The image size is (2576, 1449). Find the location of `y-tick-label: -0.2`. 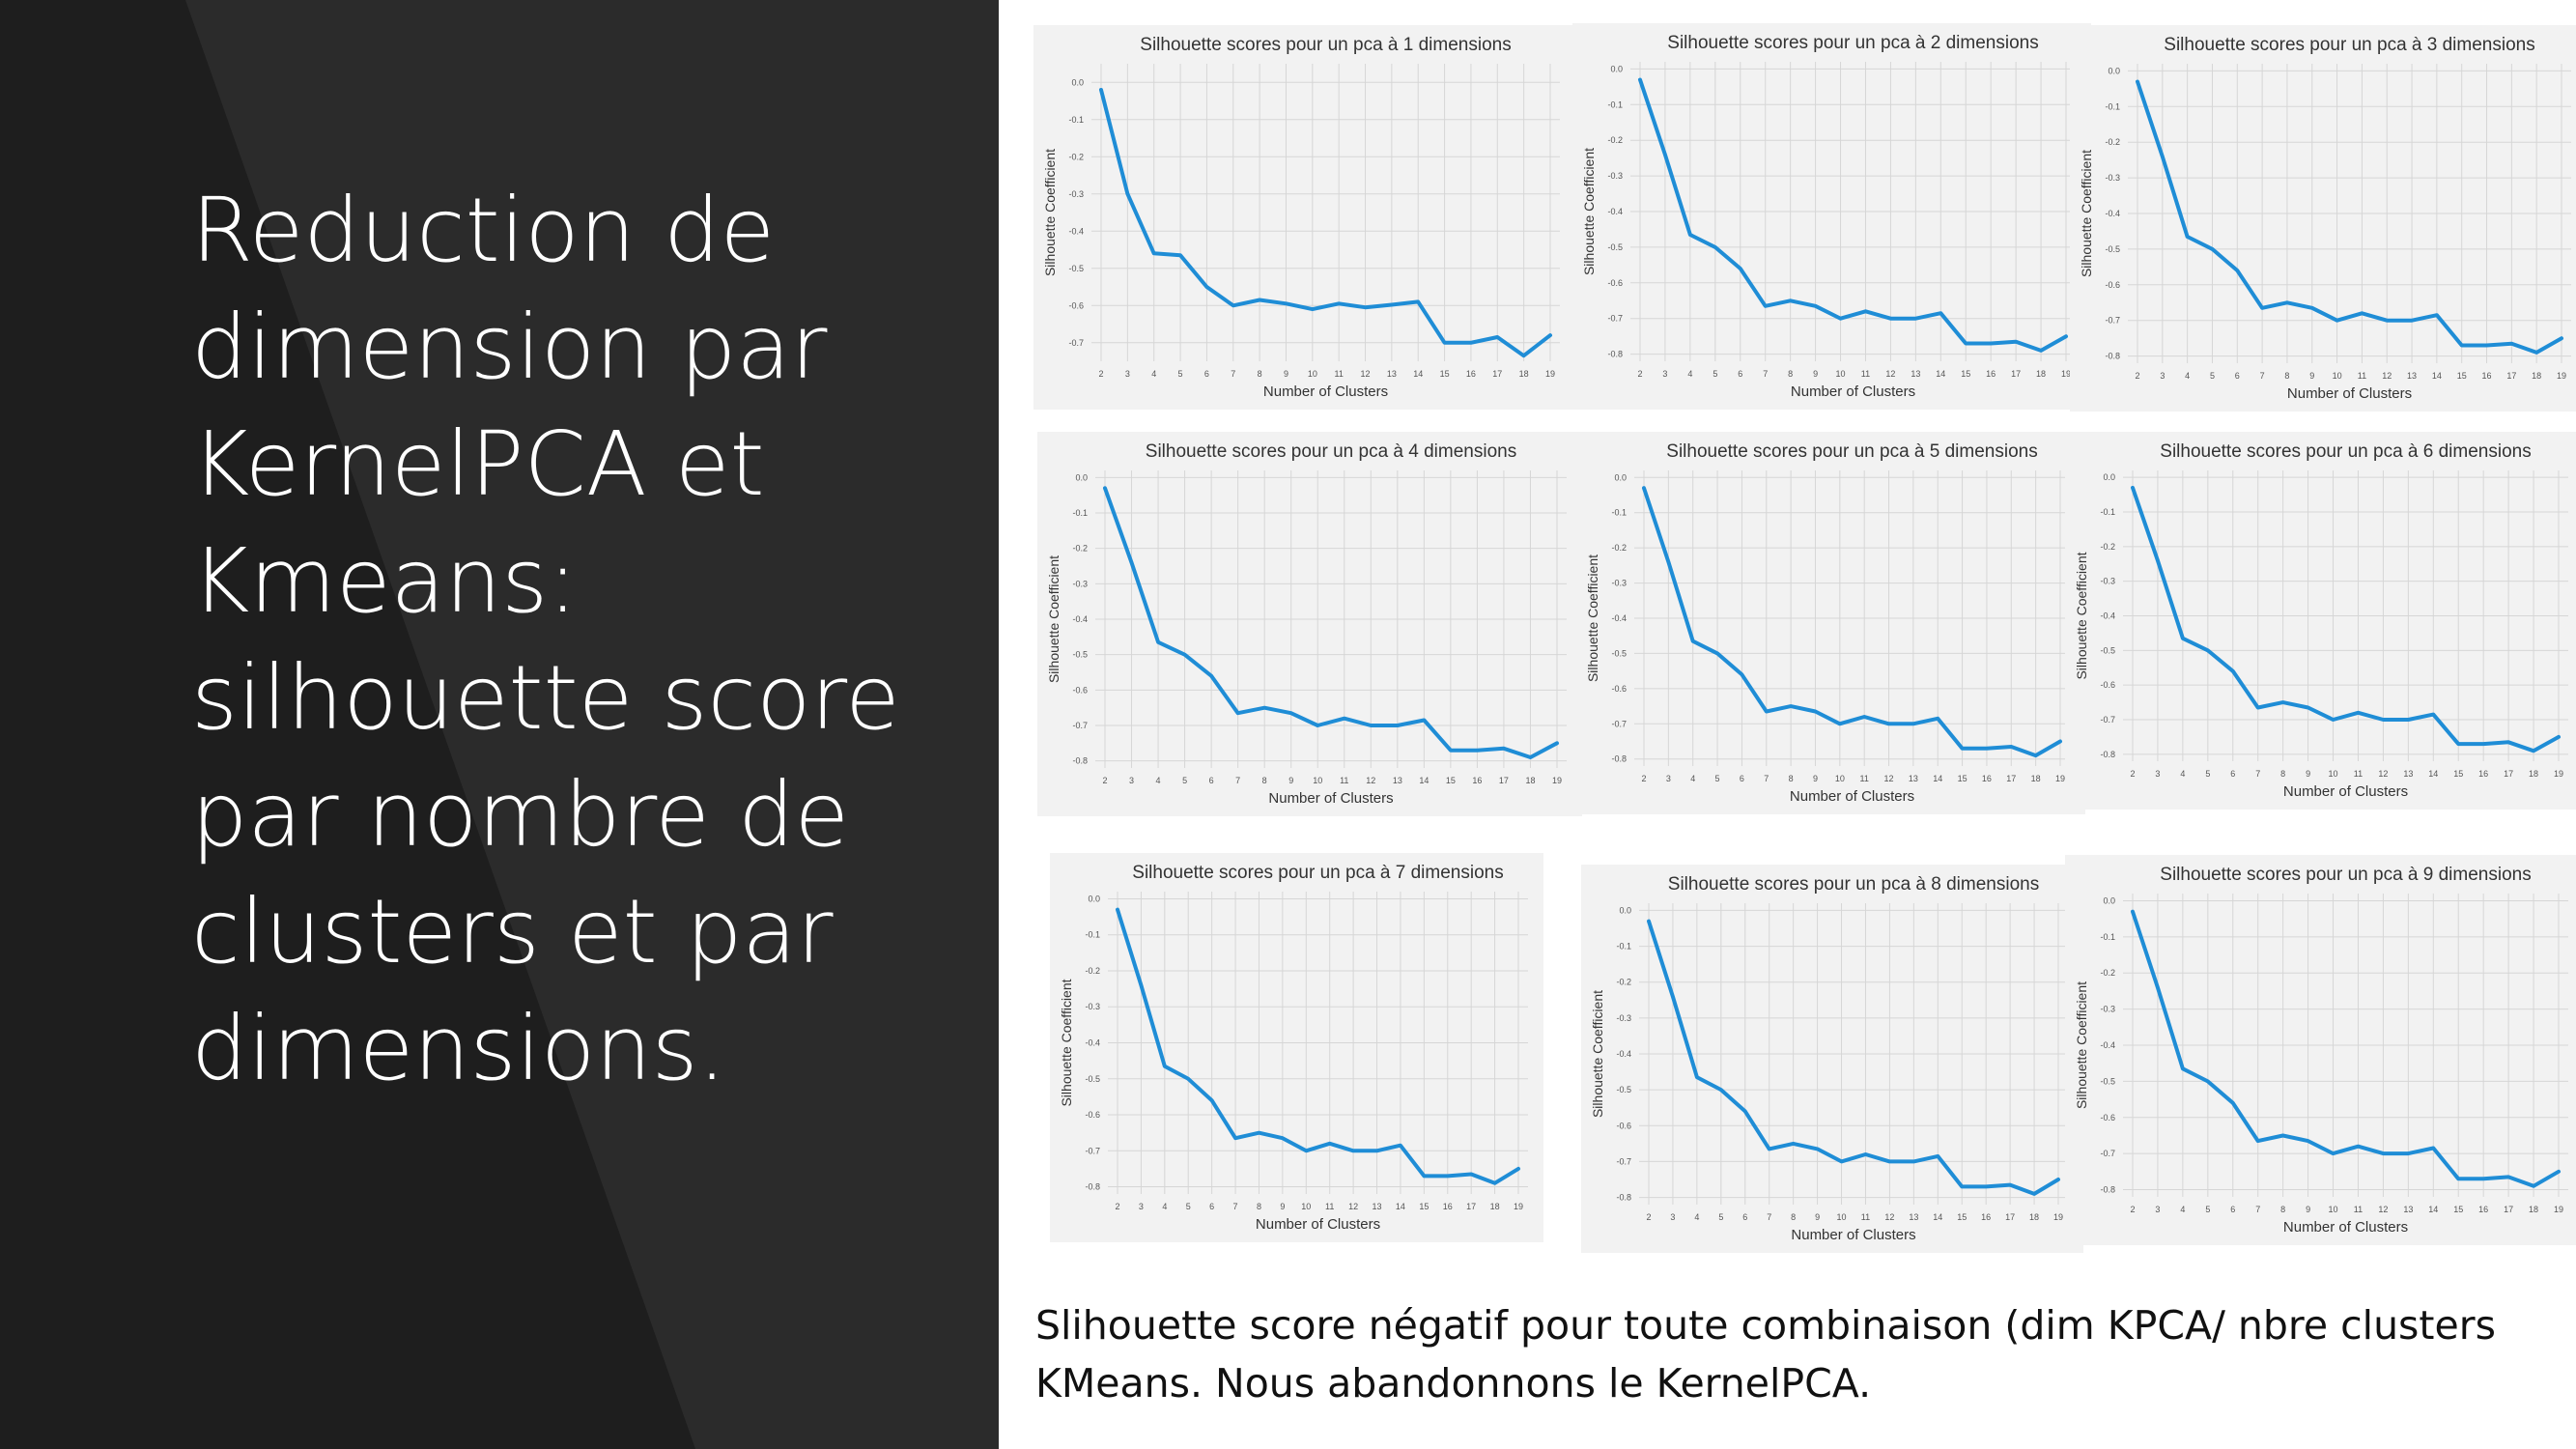

y-tick-label: -0.2 is located at coordinates (2107, 547).